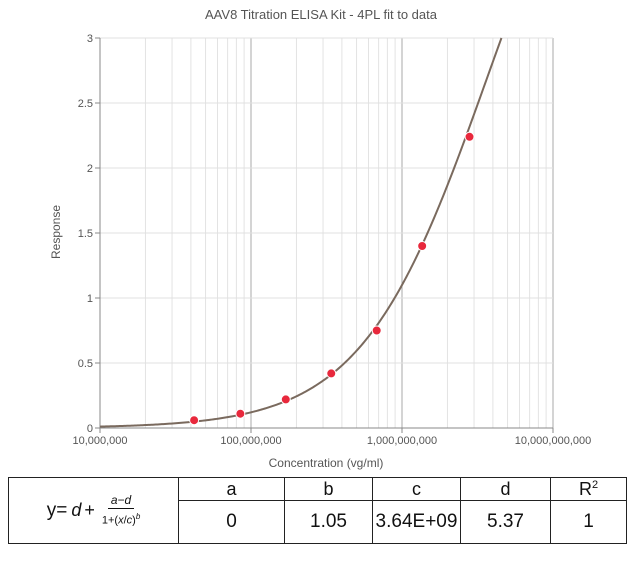  What do you see at coordinates (56, 232) in the screenshot?
I see `y-axis-label: Response` at bounding box center [56, 232].